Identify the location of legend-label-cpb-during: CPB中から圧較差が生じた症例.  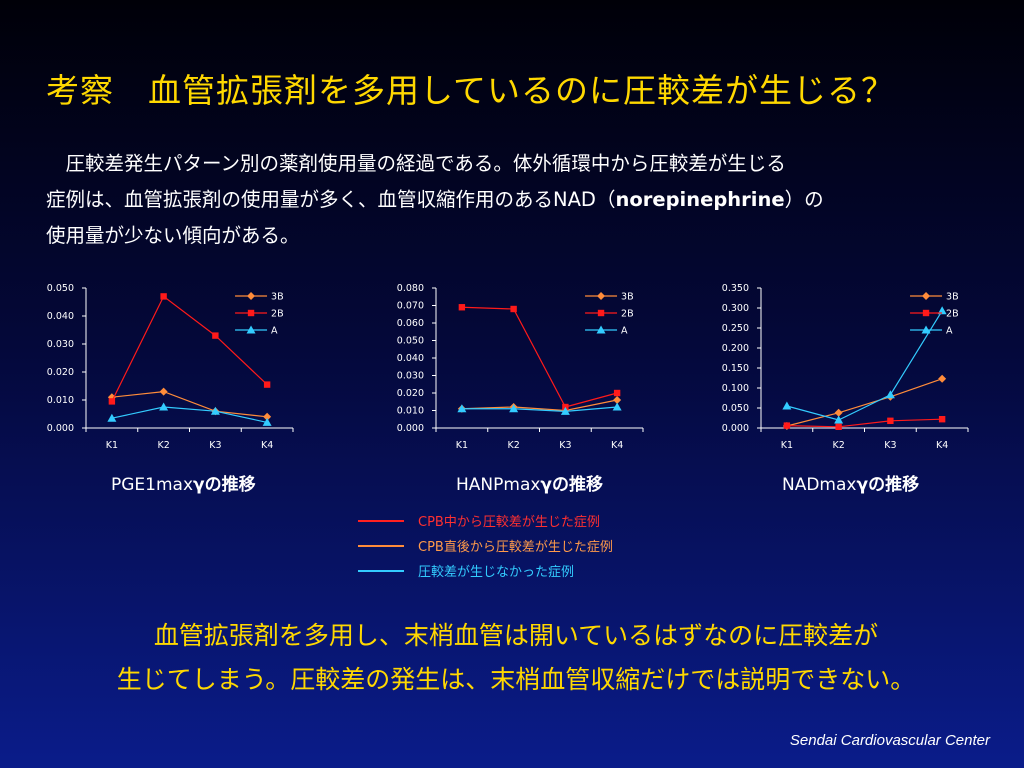
(509, 522).